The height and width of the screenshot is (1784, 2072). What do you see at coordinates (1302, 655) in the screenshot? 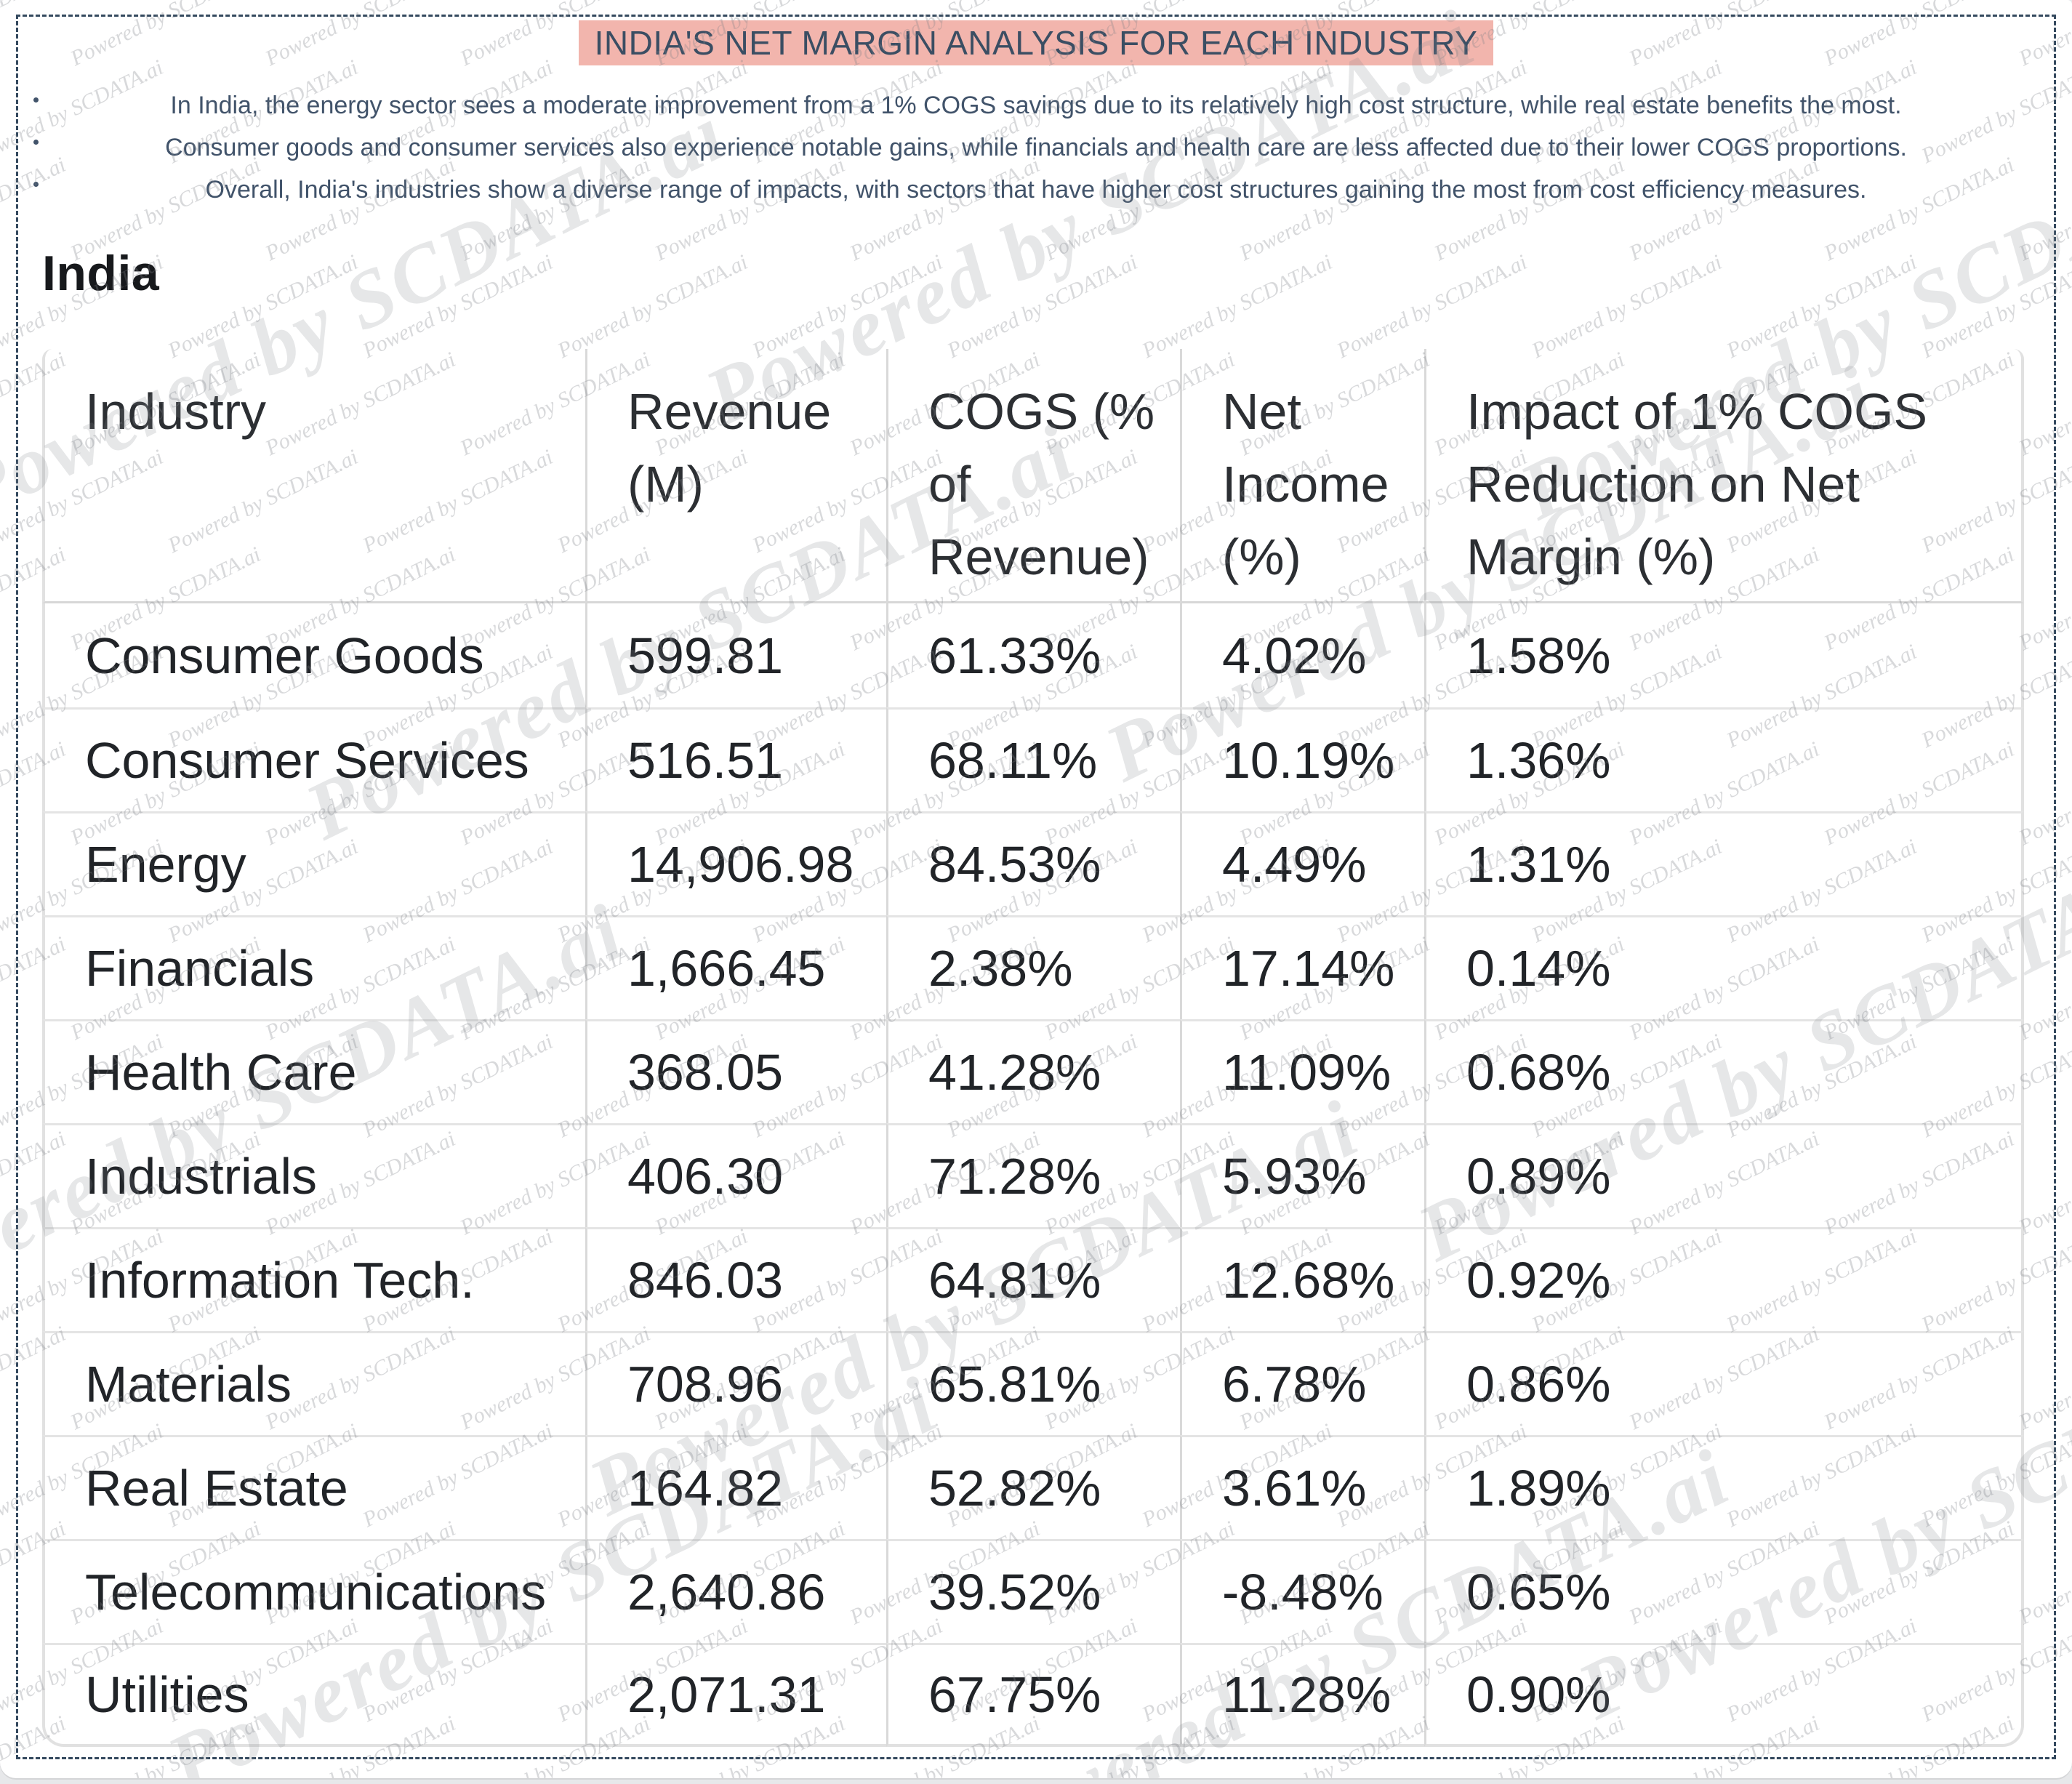
I see `cell-net-income: 4.02%` at bounding box center [1302, 655].